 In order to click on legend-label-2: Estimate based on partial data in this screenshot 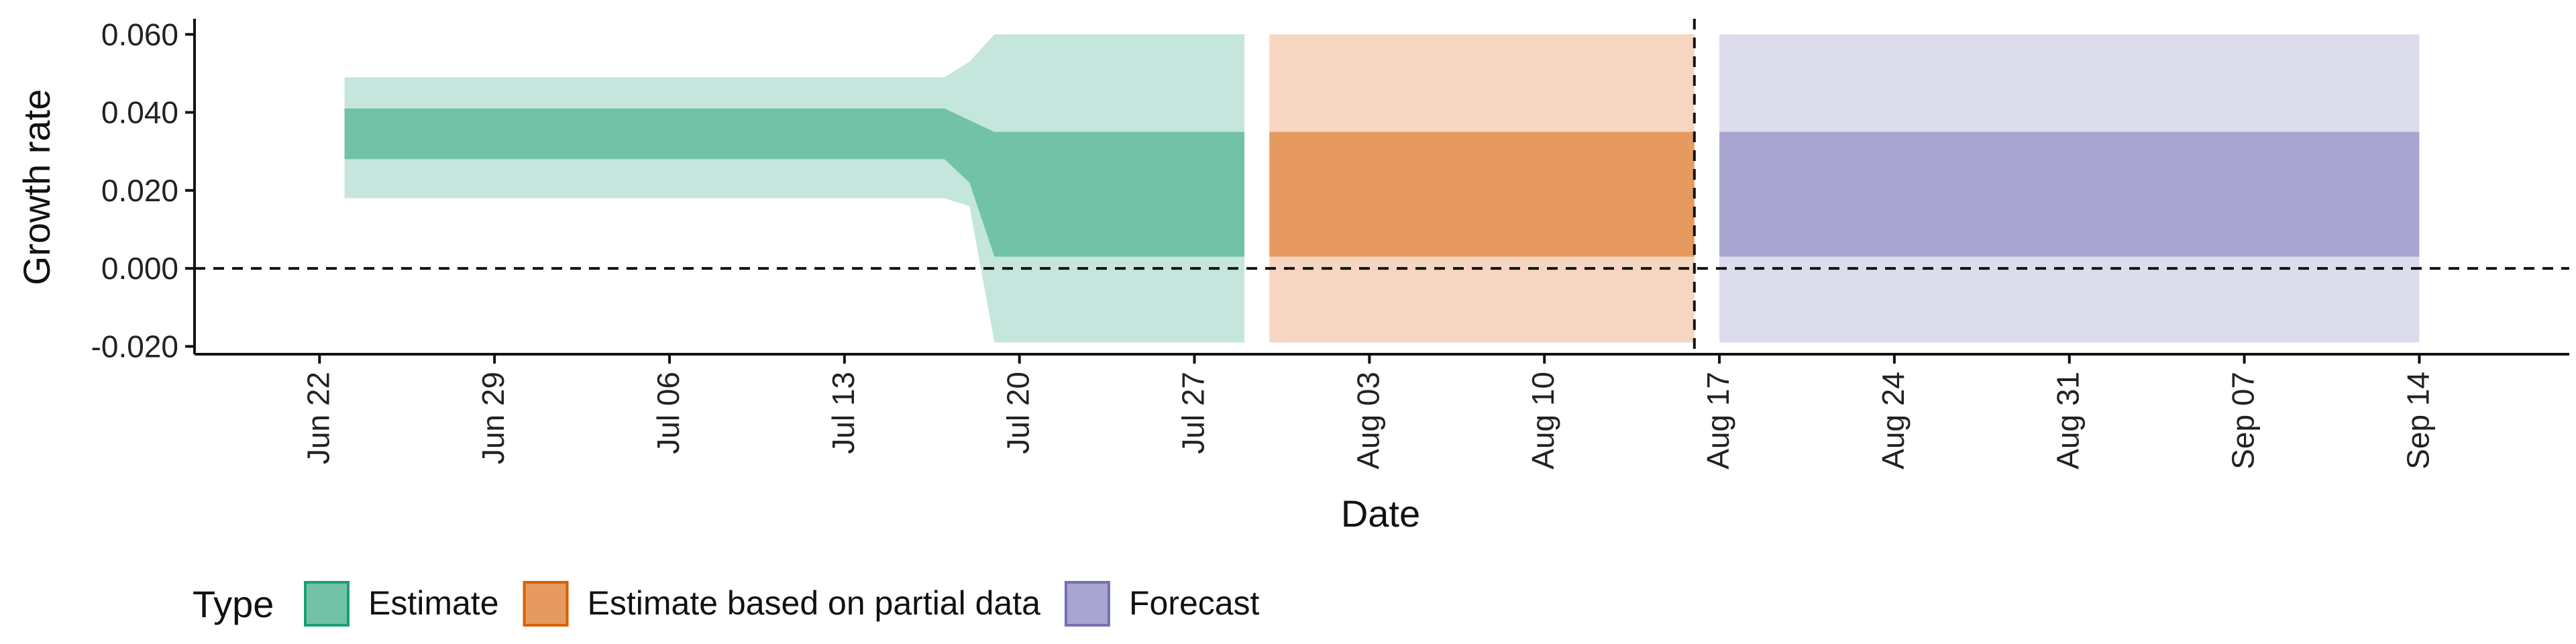, I will do `click(814, 603)`.